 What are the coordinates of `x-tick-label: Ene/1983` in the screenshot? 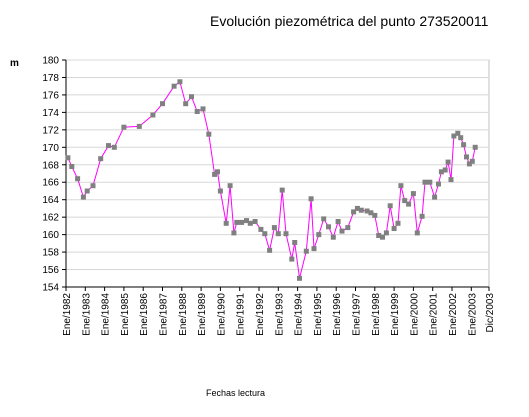 It's located at (86, 314).